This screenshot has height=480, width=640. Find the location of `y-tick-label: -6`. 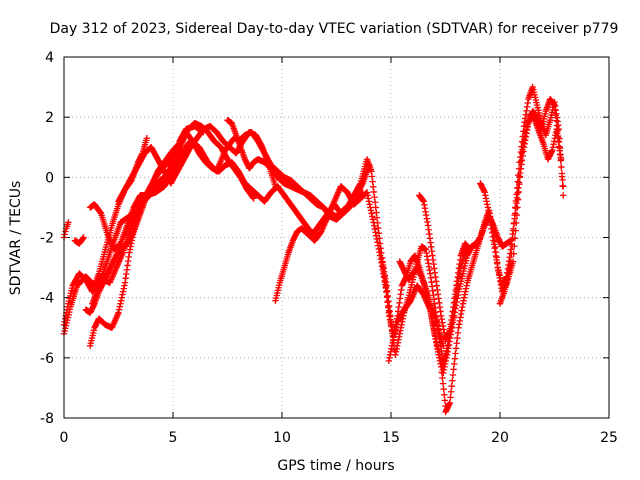

y-tick-label: -6 is located at coordinates (47, 359).